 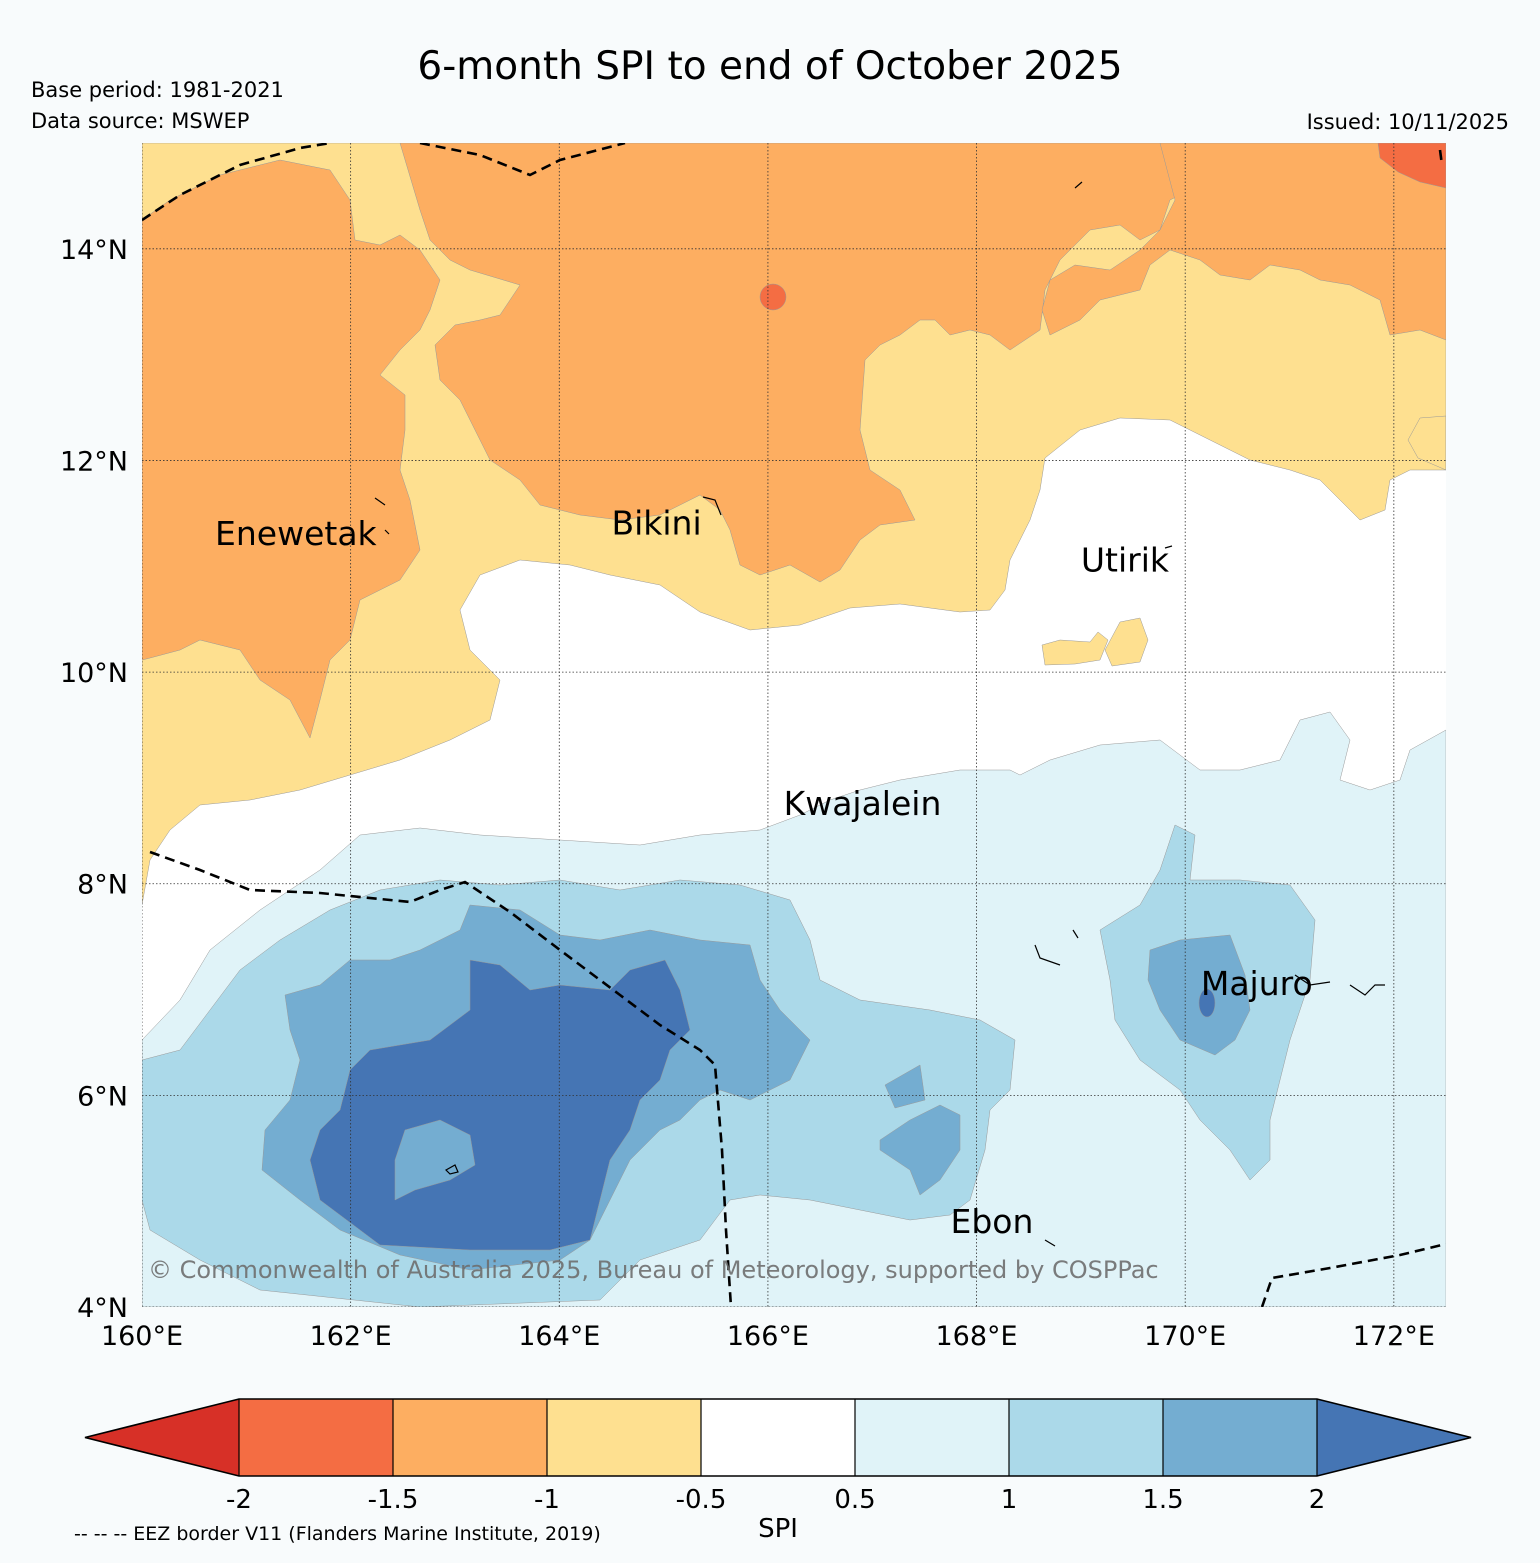 What do you see at coordinates (769, 66) in the screenshot?
I see `map-title: 6-month SPI to end of October 2025` at bounding box center [769, 66].